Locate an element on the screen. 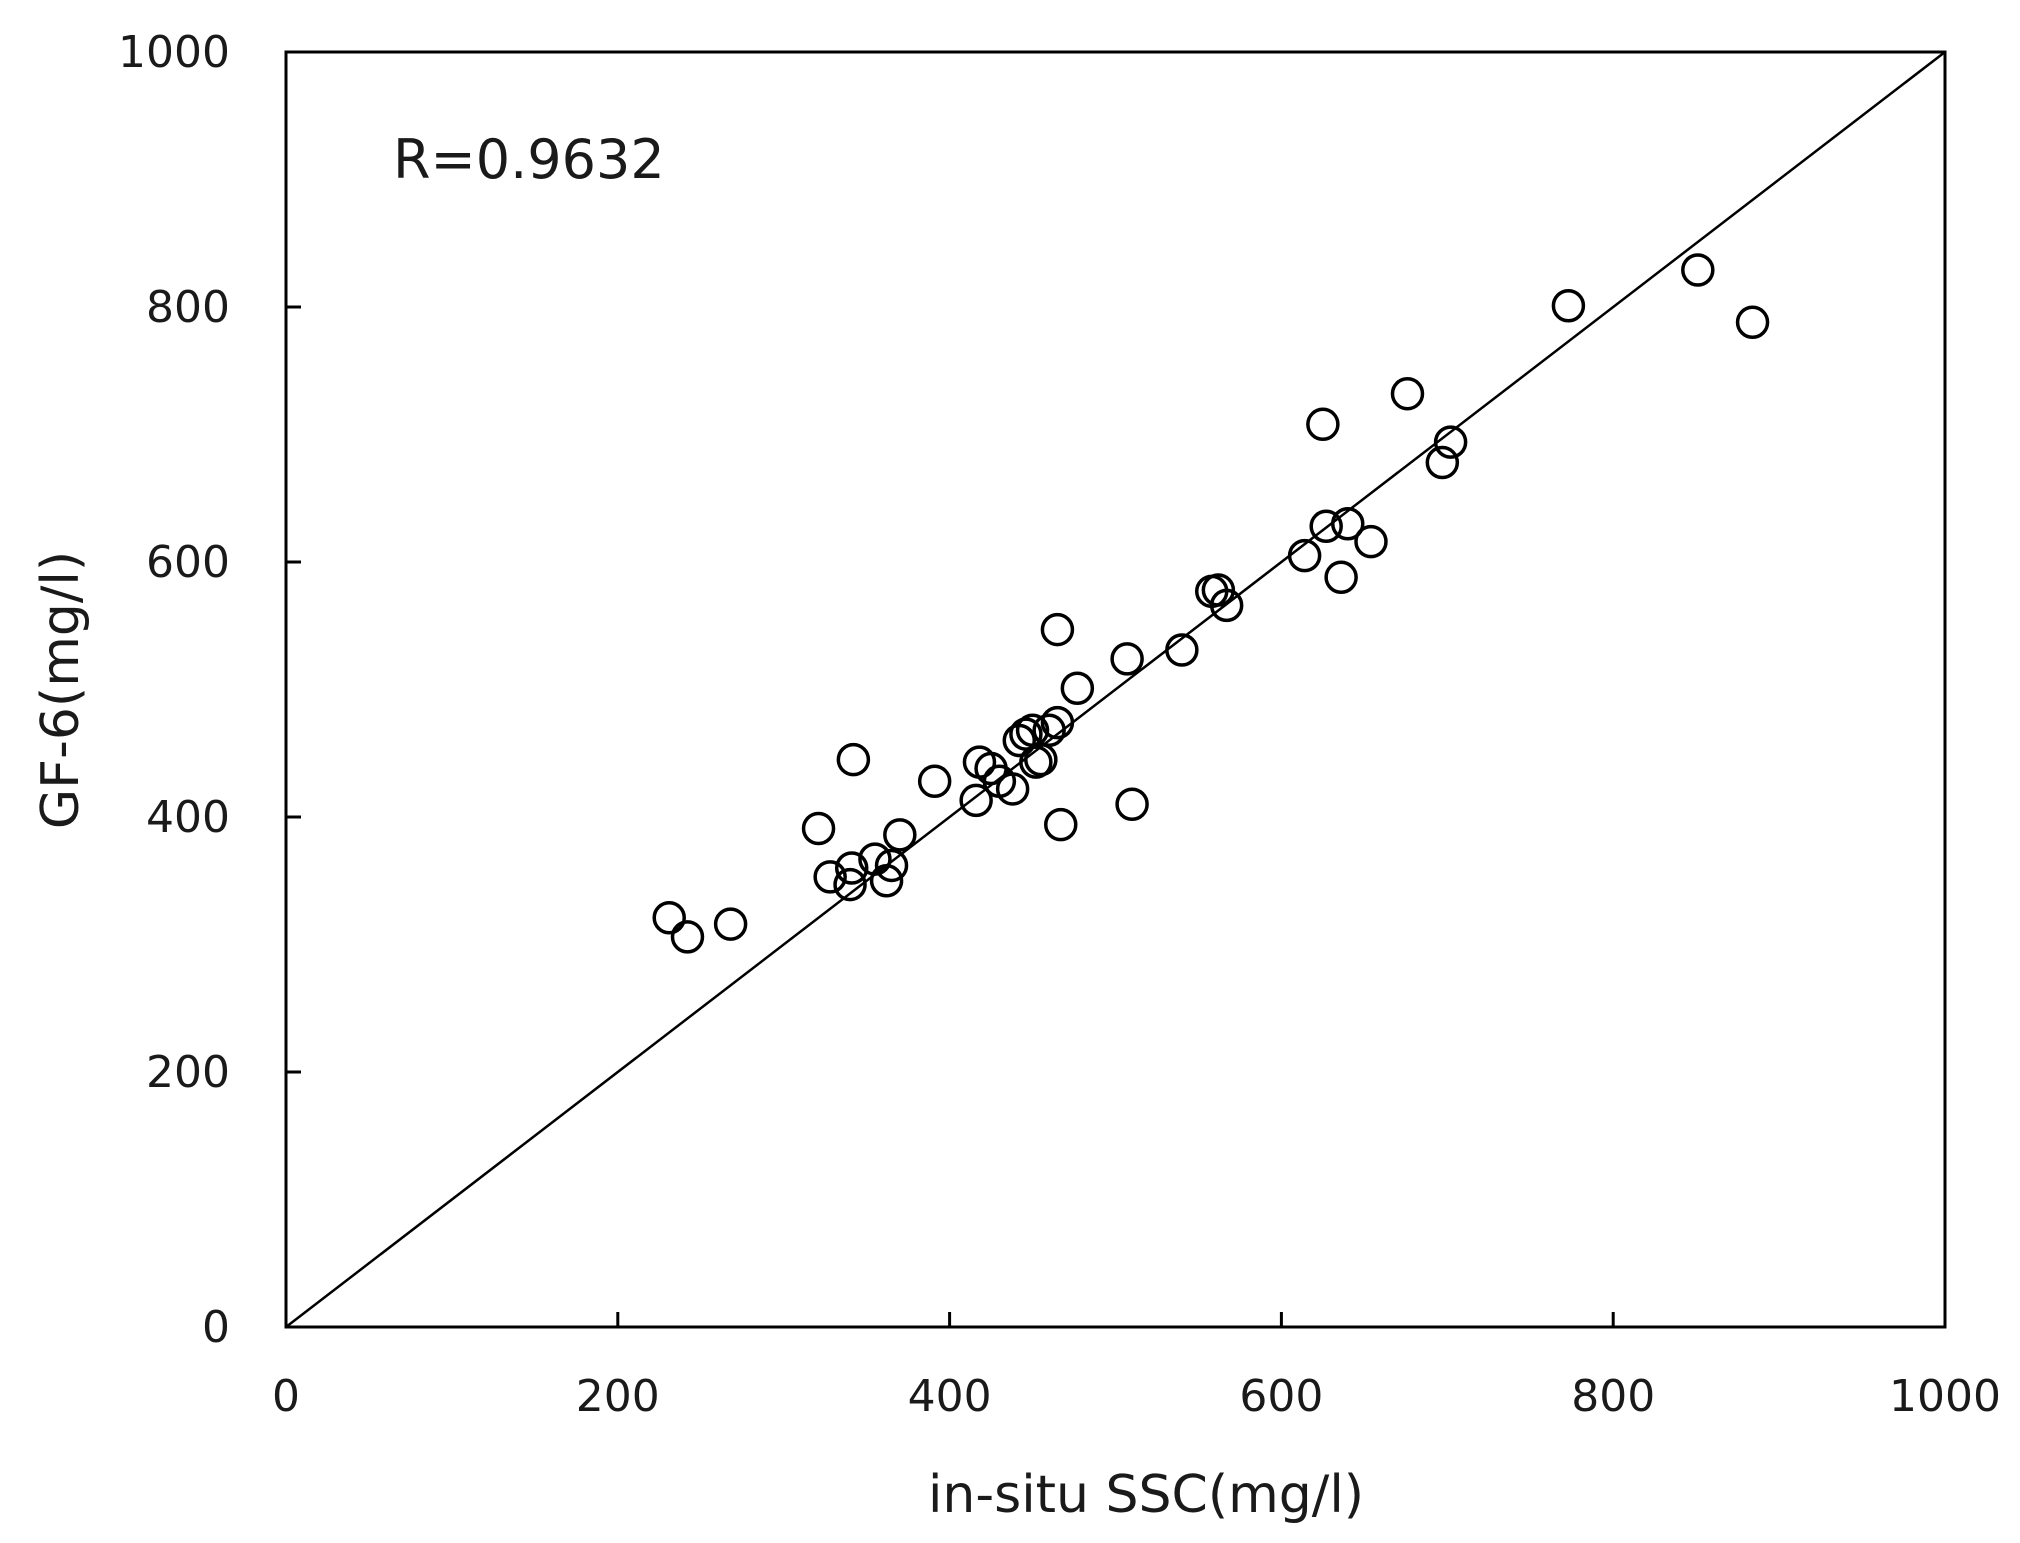 This screenshot has height=1543, width=2020. y-tick-label: 0 is located at coordinates (216, 1327).